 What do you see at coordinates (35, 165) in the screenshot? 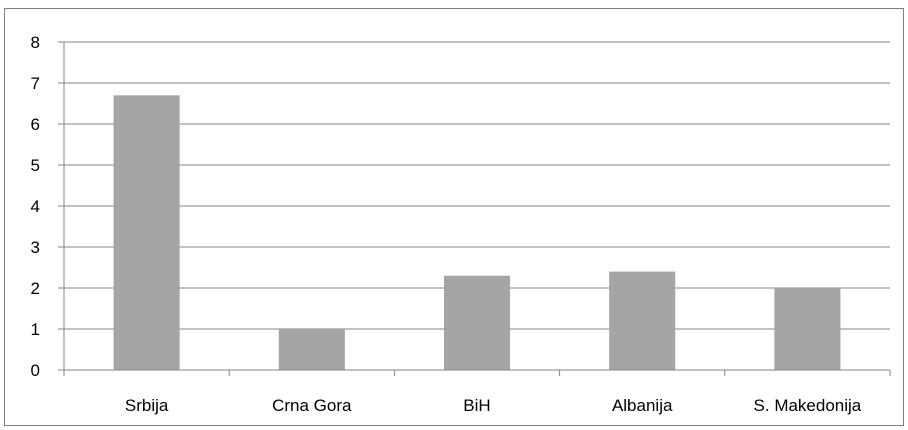
I see `y-tick-label-5: 5` at bounding box center [35, 165].